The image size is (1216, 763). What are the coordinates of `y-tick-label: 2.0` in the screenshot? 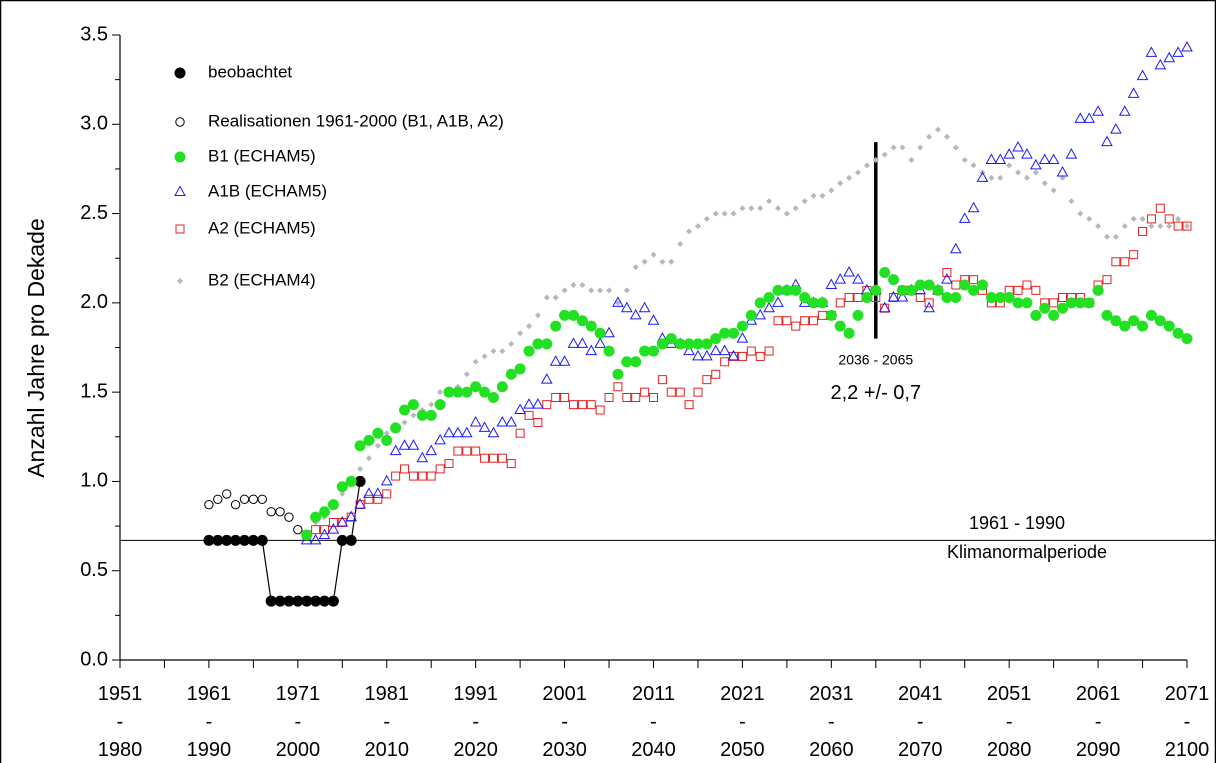 It's located at (94, 302).